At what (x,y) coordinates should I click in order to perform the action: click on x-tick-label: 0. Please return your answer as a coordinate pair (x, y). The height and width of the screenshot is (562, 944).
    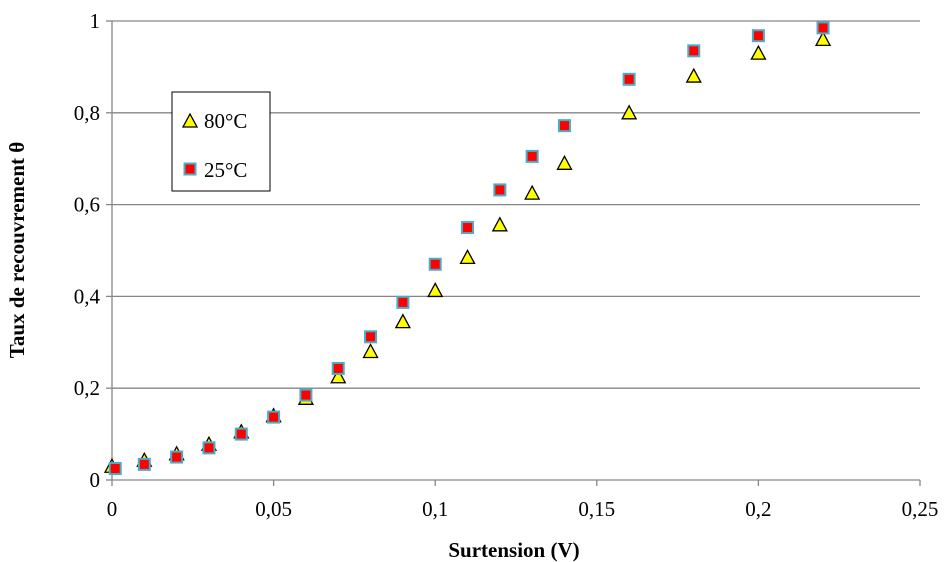
    Looking at the image, I should click on (112, 509).